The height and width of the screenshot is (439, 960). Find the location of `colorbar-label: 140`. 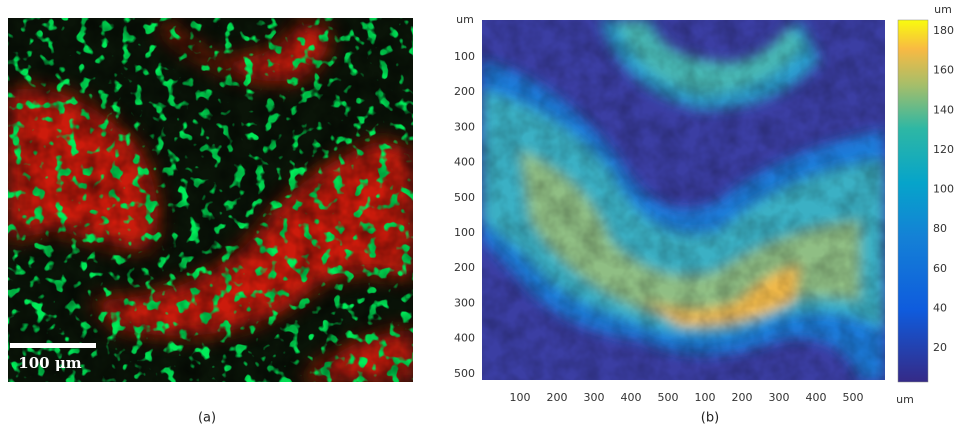

colorbar-label: 140 is located at coordinates (943, 109).